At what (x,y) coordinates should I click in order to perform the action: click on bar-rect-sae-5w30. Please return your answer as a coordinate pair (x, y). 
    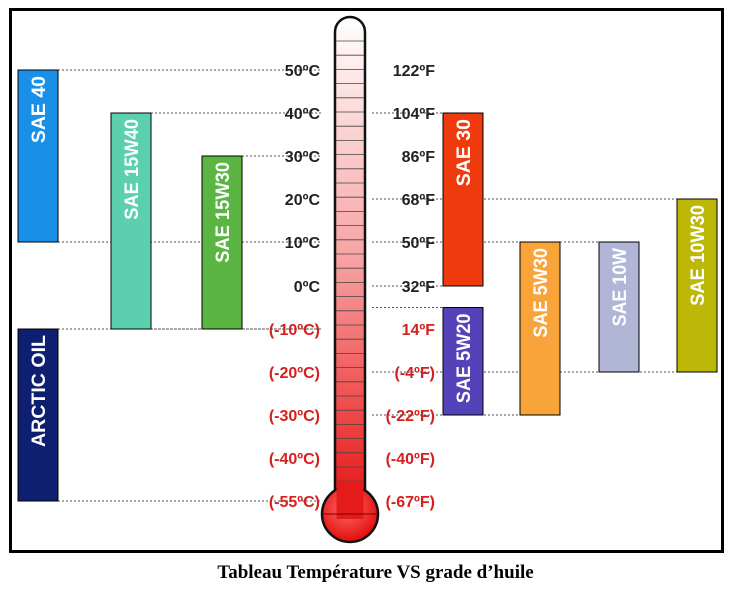
    Looking at the image, I should click on (540, 328).